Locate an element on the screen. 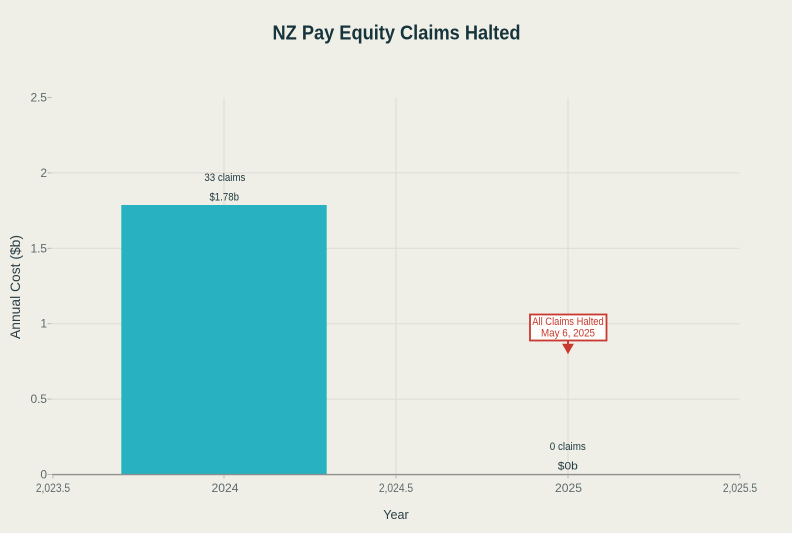 The height and width of the screenshot is (533, 792). svg-text: 1.5 is located at coordinates (39, 248).